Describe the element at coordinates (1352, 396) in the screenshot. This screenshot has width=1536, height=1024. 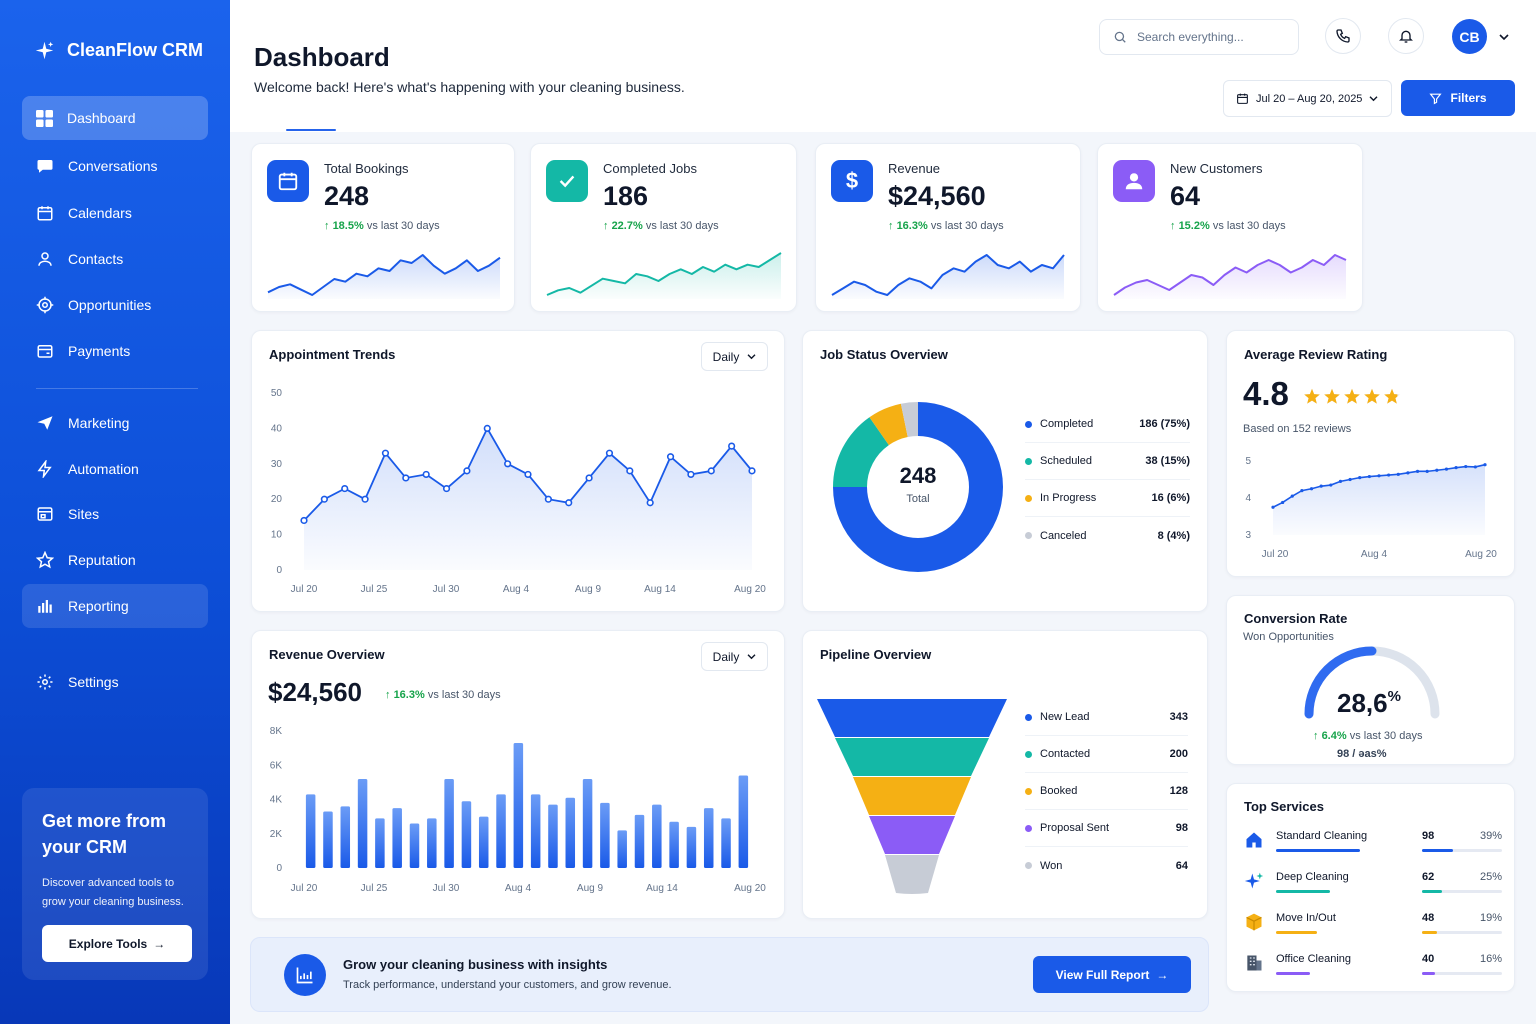
I see `star-filled` at that location.